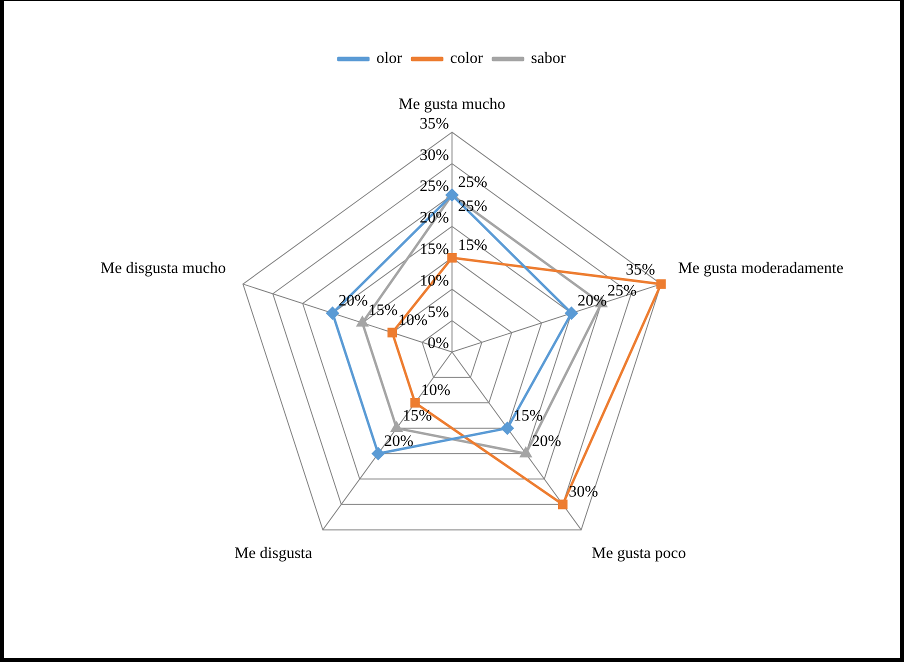  Describe the element at coordinates (434, 123) in the screenshot. I see `y-tick-label: 35%` at that location.